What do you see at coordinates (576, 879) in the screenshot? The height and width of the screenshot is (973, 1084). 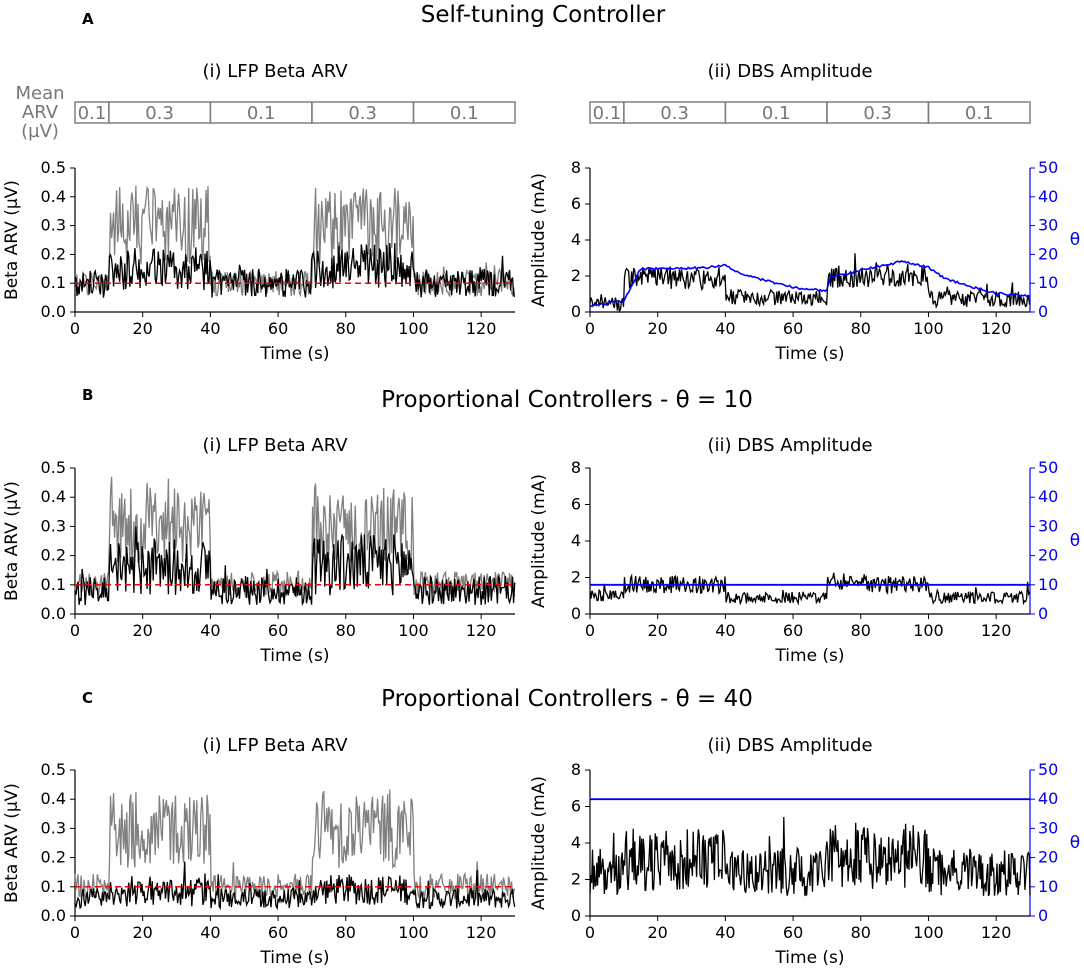 I see `panel-c-ii-y-tick-label-1: 2` at bounding box center [576, 879].